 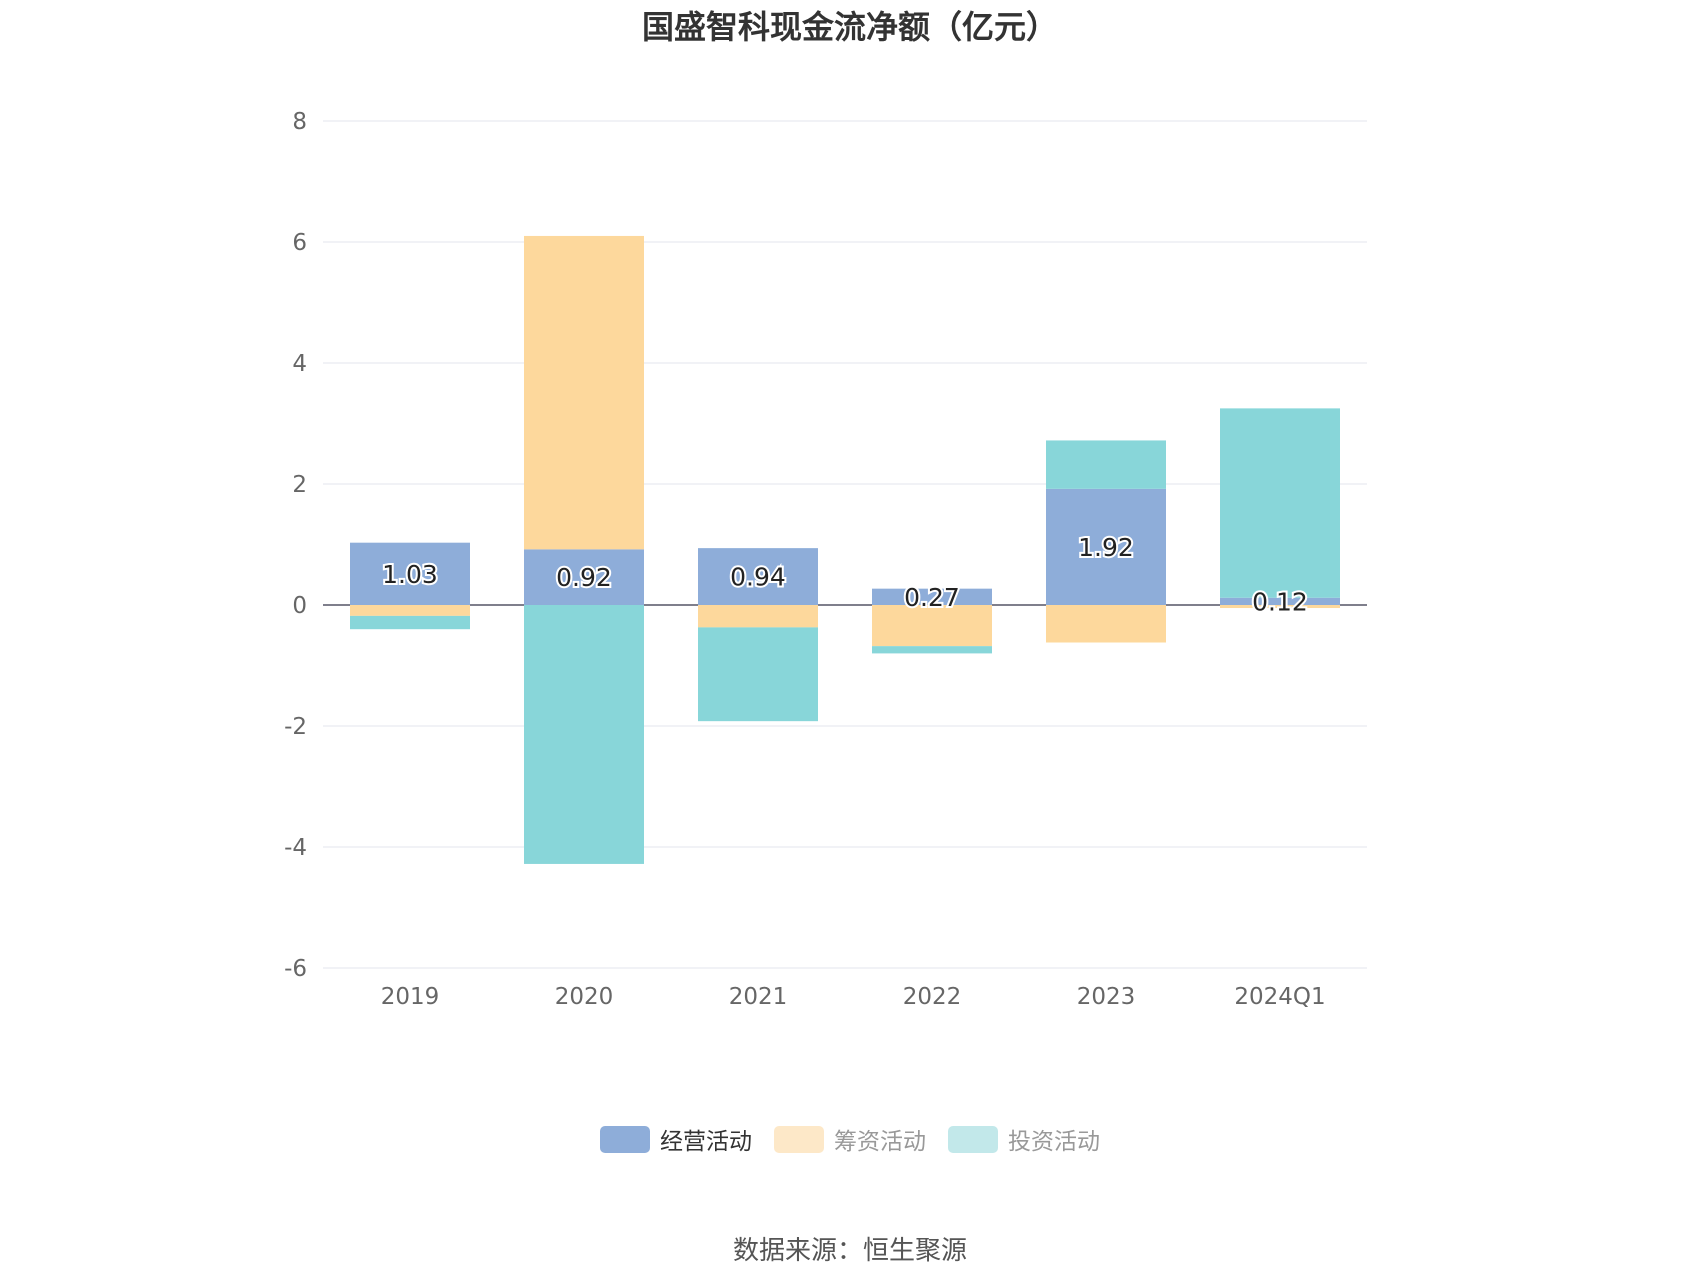 I want to click on y-tick-label: 4, so click(x=299, y=364).